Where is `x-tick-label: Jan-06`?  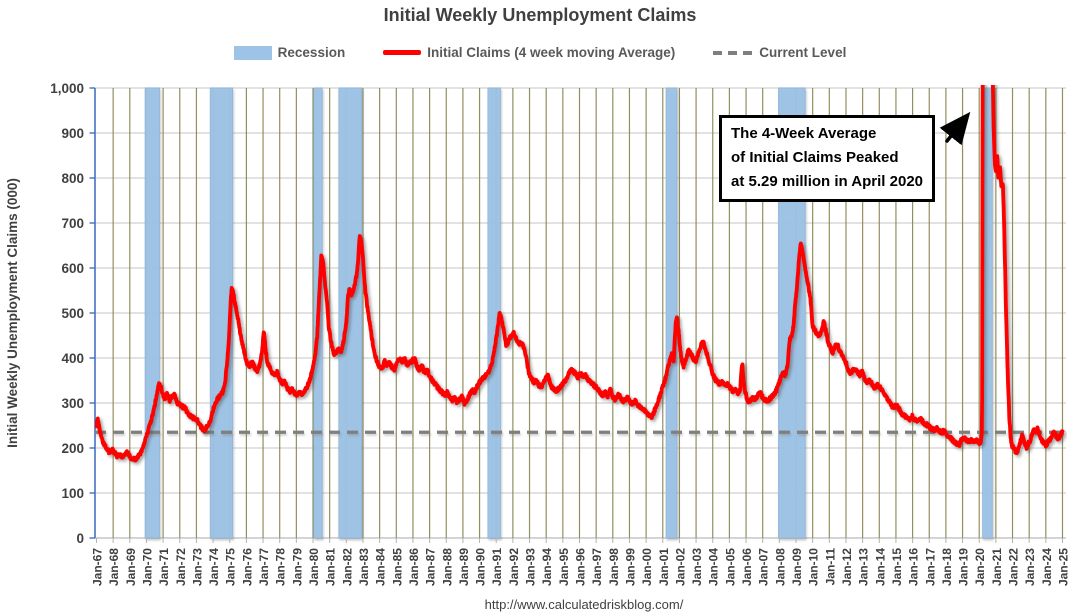 x-tick-label: Jan-06 is located at coordinates (747, 567).